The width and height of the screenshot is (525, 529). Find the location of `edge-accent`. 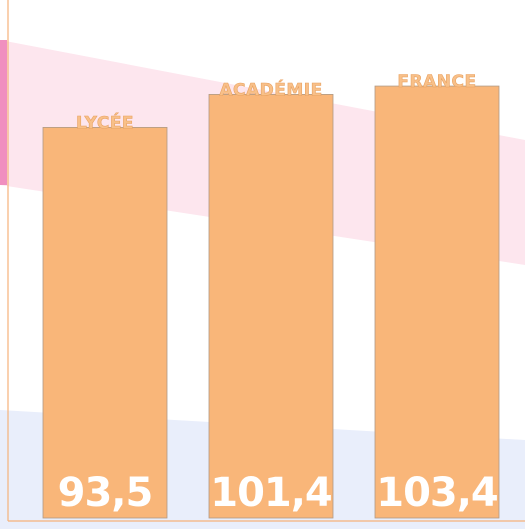

edge-accent is located at coordinates (3, 112).